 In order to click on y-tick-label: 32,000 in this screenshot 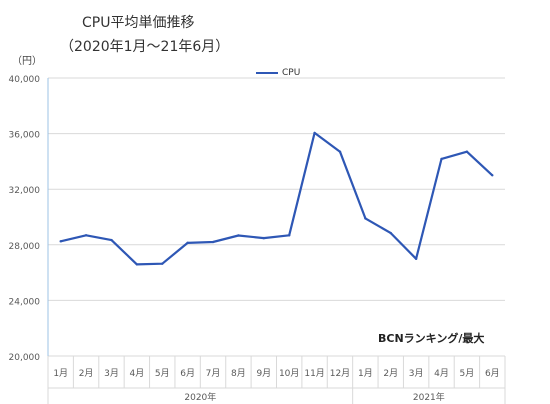, I will do `click(25, 191)`.